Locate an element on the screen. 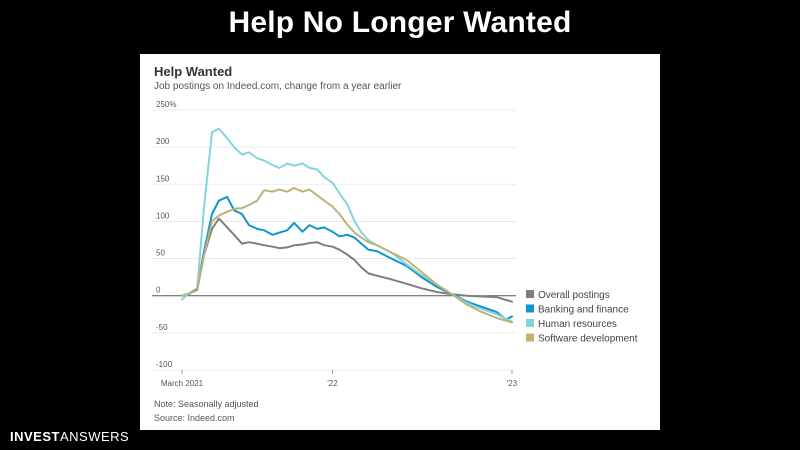  slide-title: Help No Longer Wanted is located at coordinates (400, 22).